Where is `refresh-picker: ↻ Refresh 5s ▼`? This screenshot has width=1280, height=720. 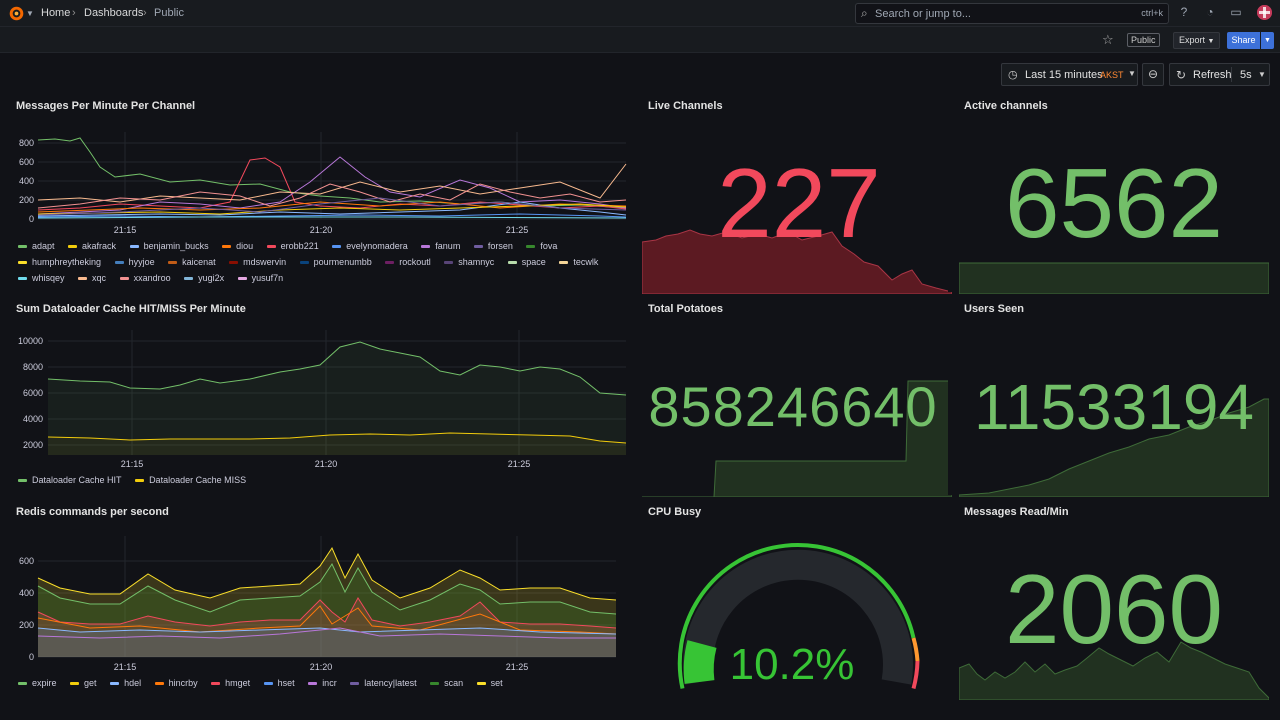 refresh-picker: ↻ Refresh 5s ▼ is located at coordinates (1219, 74).